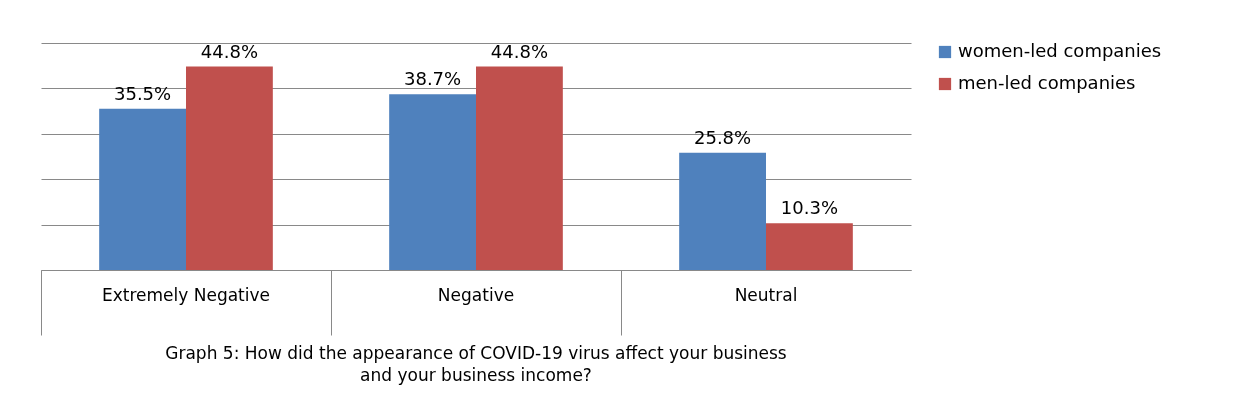 This screenshot has height=413, width=1235. I want to click on text: Graph 5: How did the appearance of COVID-19 virus affect your business and your business income?, so click(476, 363).